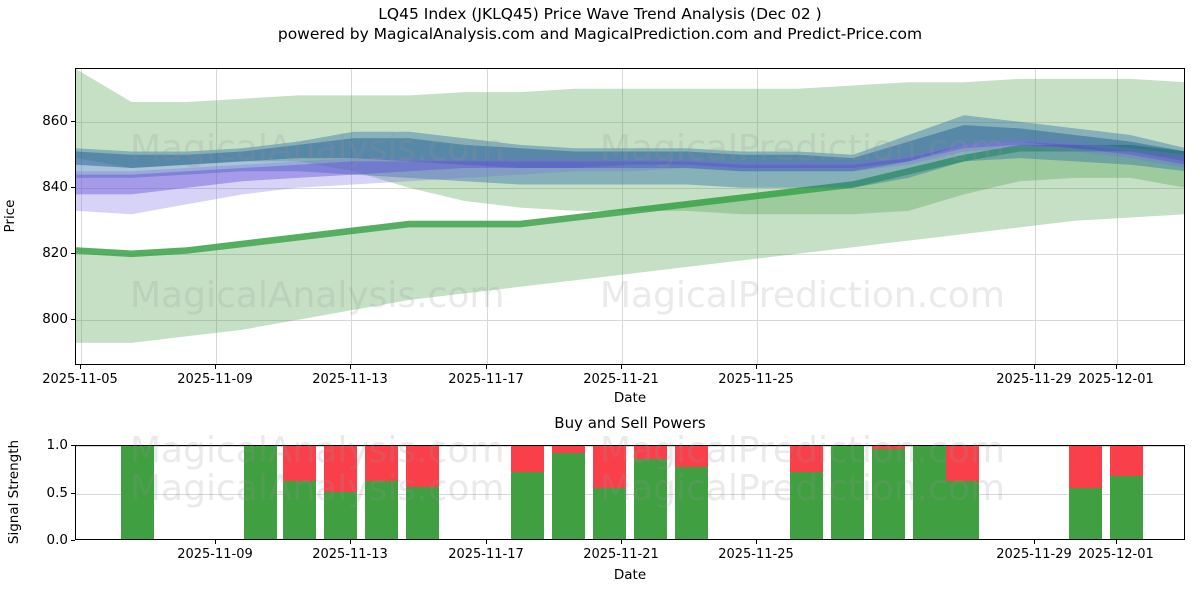 This screenshot has width=1200, height=600. I want to click on bar-chart-ylabel: Signal Strength, so click(14, 492).